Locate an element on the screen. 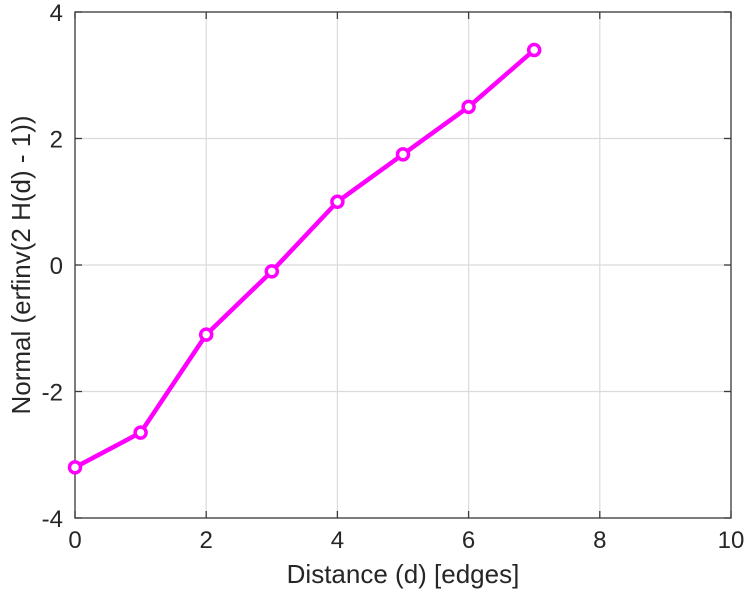  y-axis-label: Normal (erfinv(2 H(d) - 1)) is located at coordinates (21, 264).